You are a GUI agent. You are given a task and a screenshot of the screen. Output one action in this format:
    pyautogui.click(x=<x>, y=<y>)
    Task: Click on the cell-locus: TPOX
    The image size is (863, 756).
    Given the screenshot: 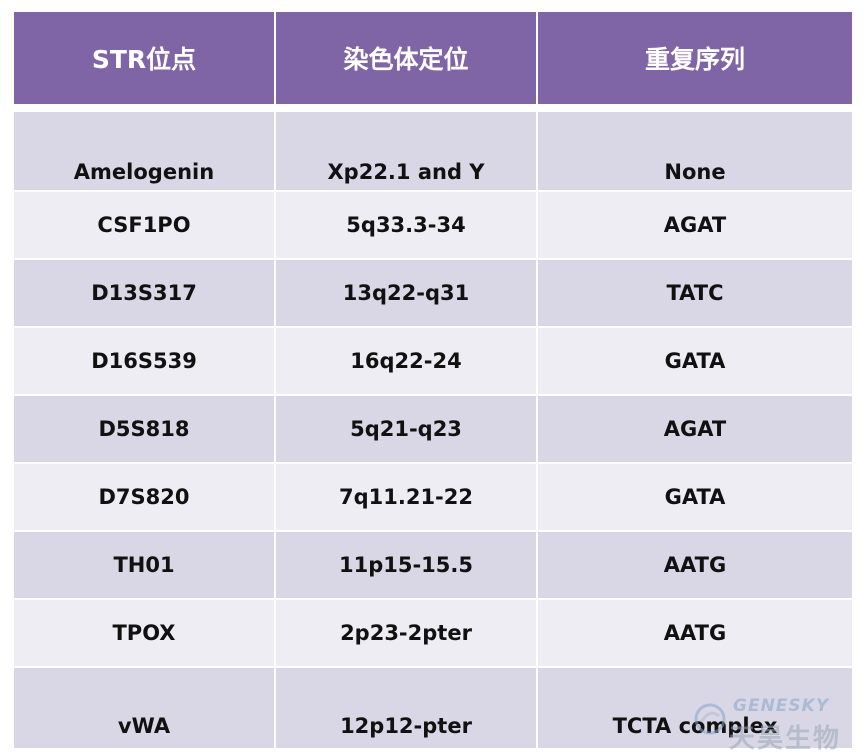 What is the action you would take?
    pyautogui.click(x=144, y=633)
    